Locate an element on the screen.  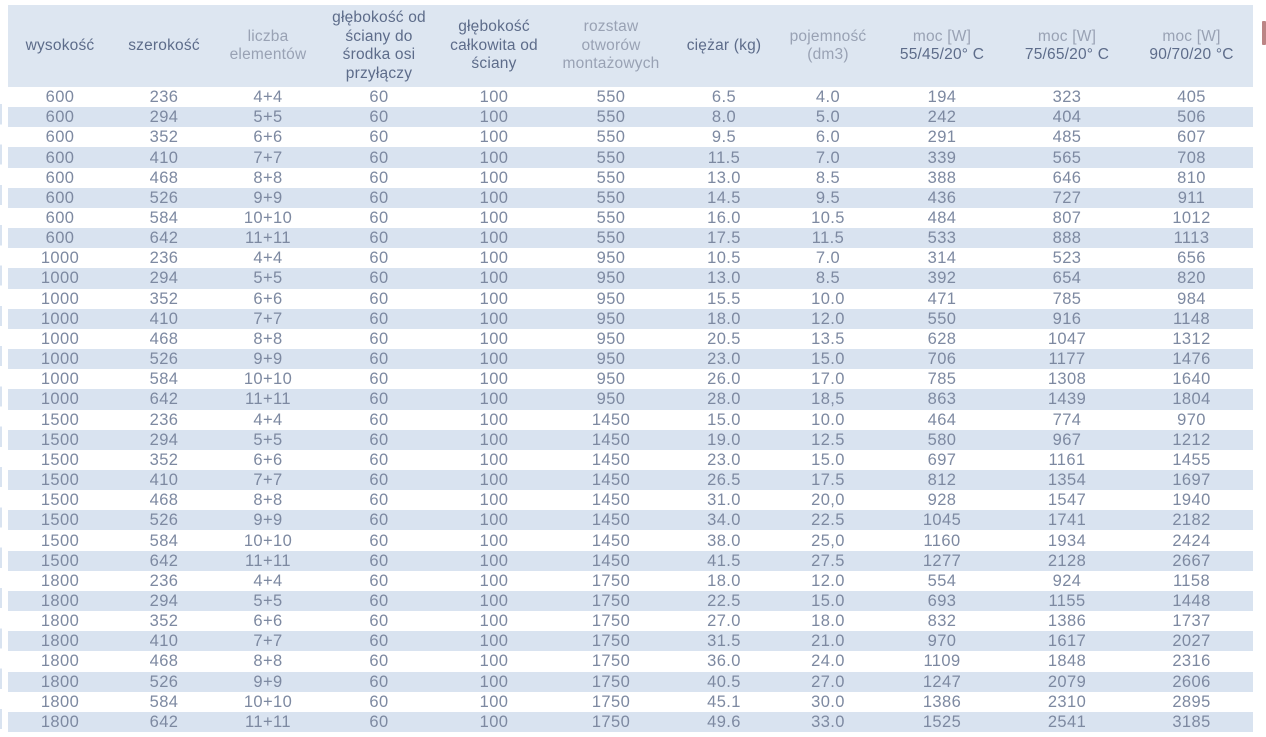
table-cell: 4.0 is located at coordinates (828, 97).